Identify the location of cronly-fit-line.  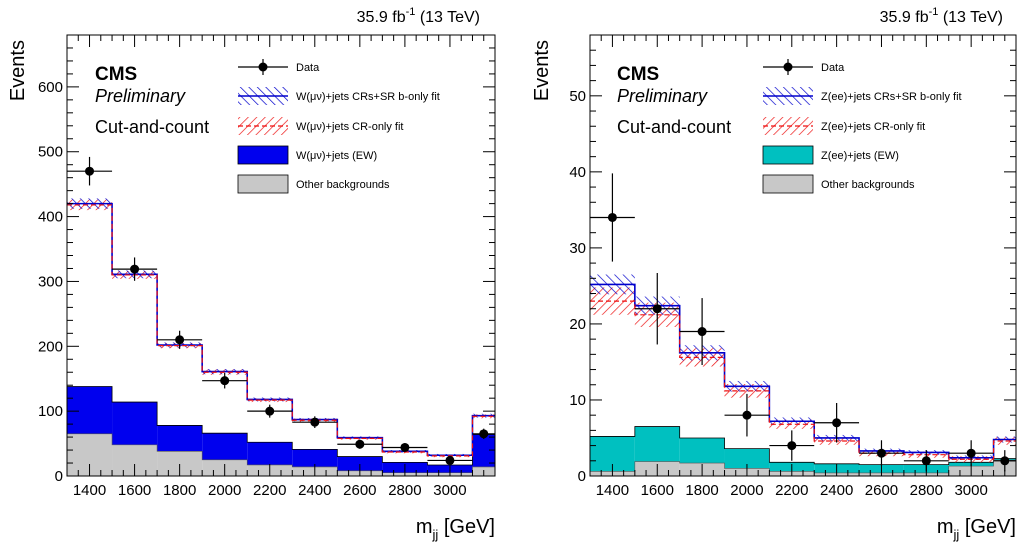
(803, 380).